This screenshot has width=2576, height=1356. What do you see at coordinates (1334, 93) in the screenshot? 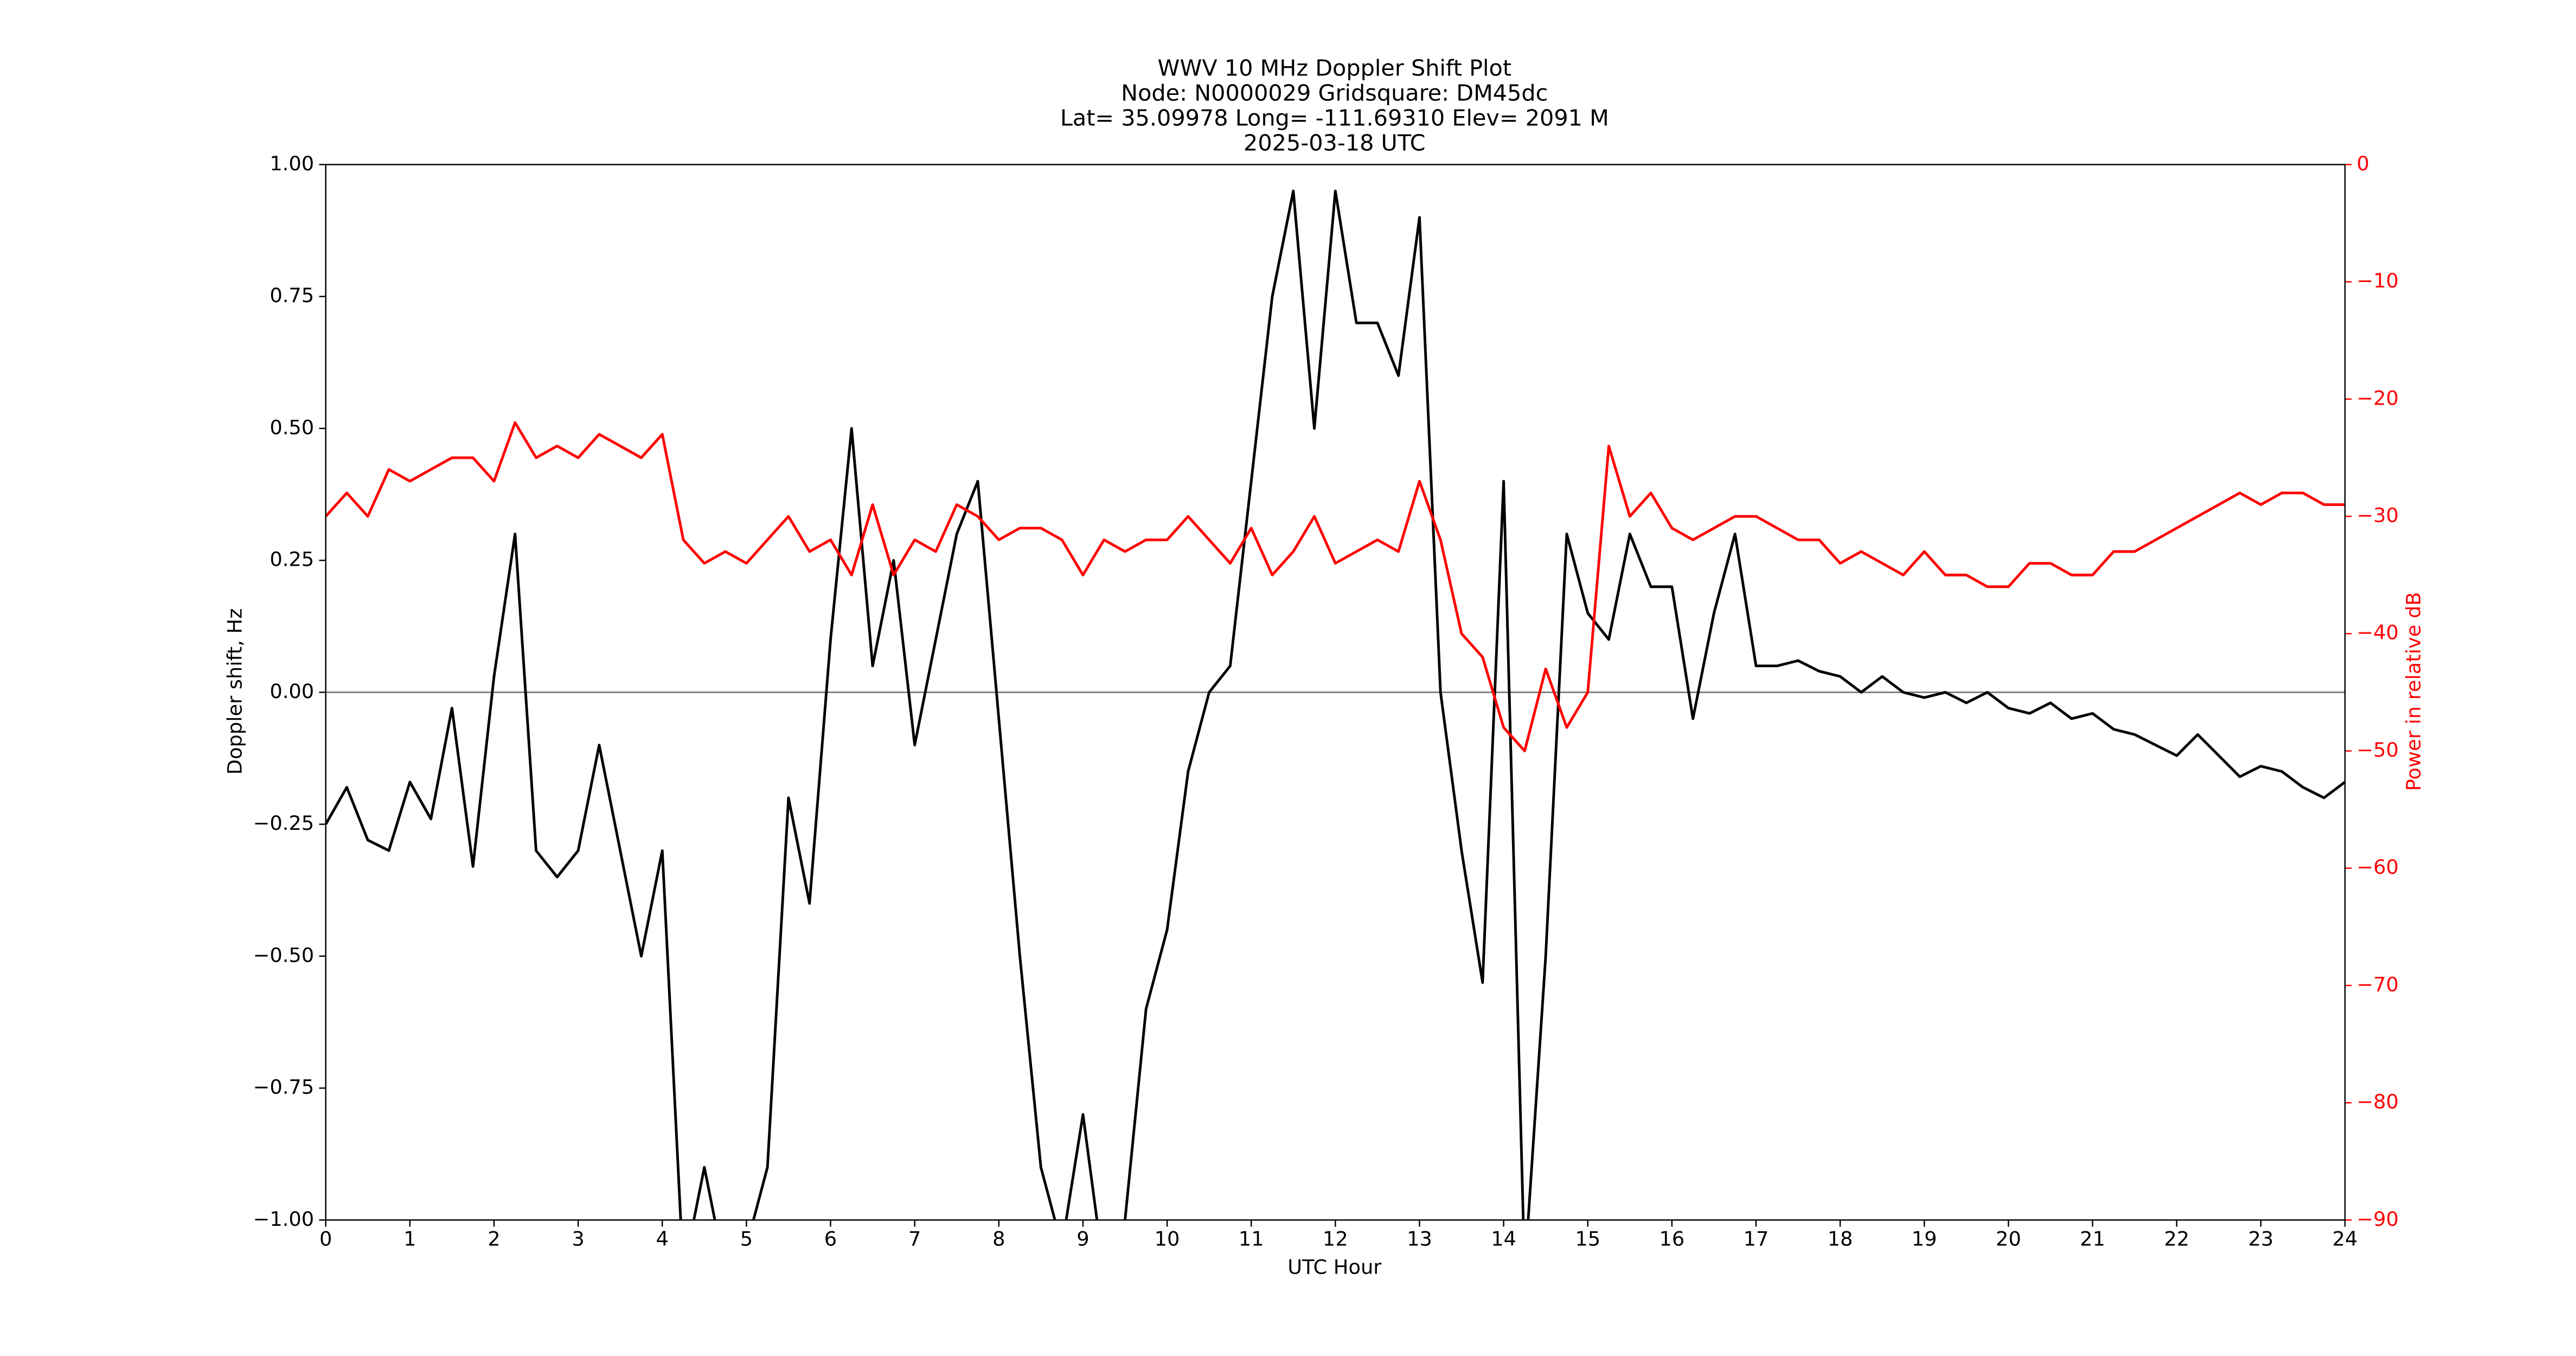
I see `chart-subtitle: Node: N0000029 Gridsquare: DM45dc` at bounding box center [1334, 93].